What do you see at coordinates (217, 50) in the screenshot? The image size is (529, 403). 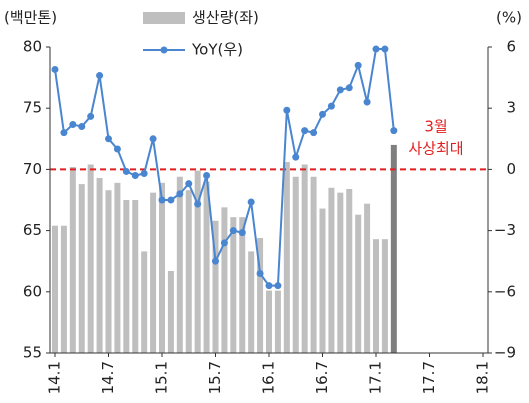 I see `legend-label: YoY(우)` at bounding box center [217, 50].